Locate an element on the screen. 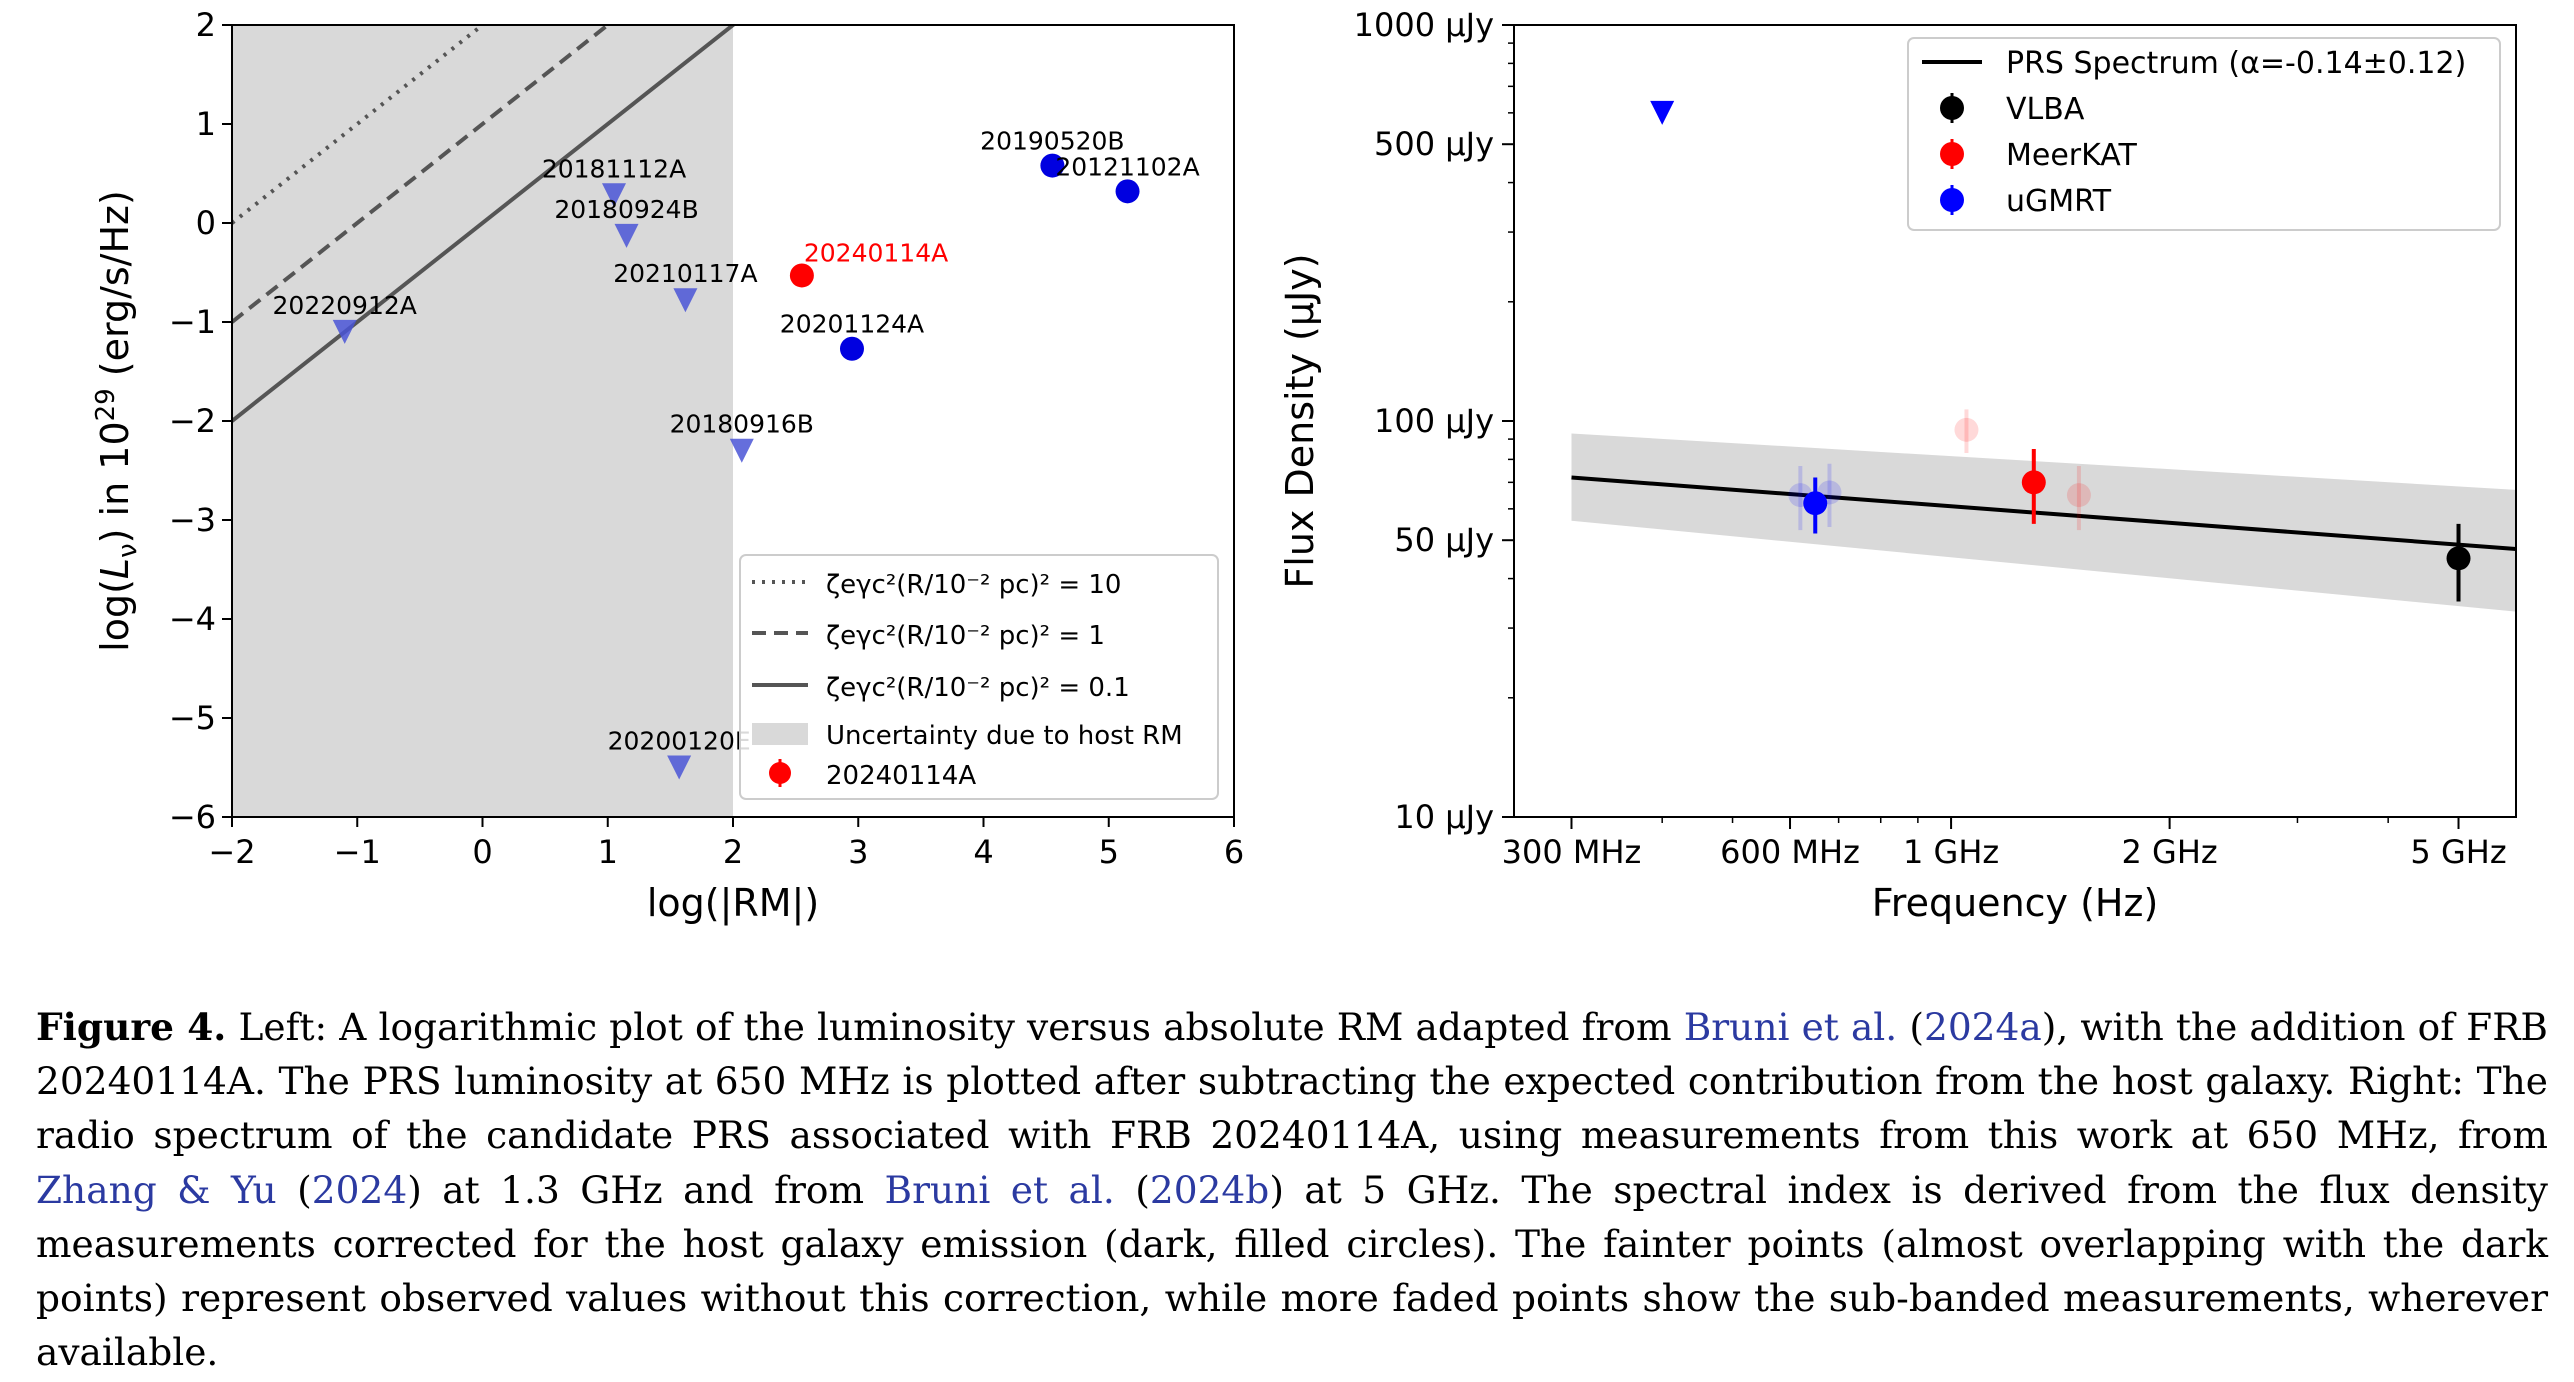 The image size is (2574, 1382). x-tick-label: 2 GHz is located at coordinates (2170, 852).